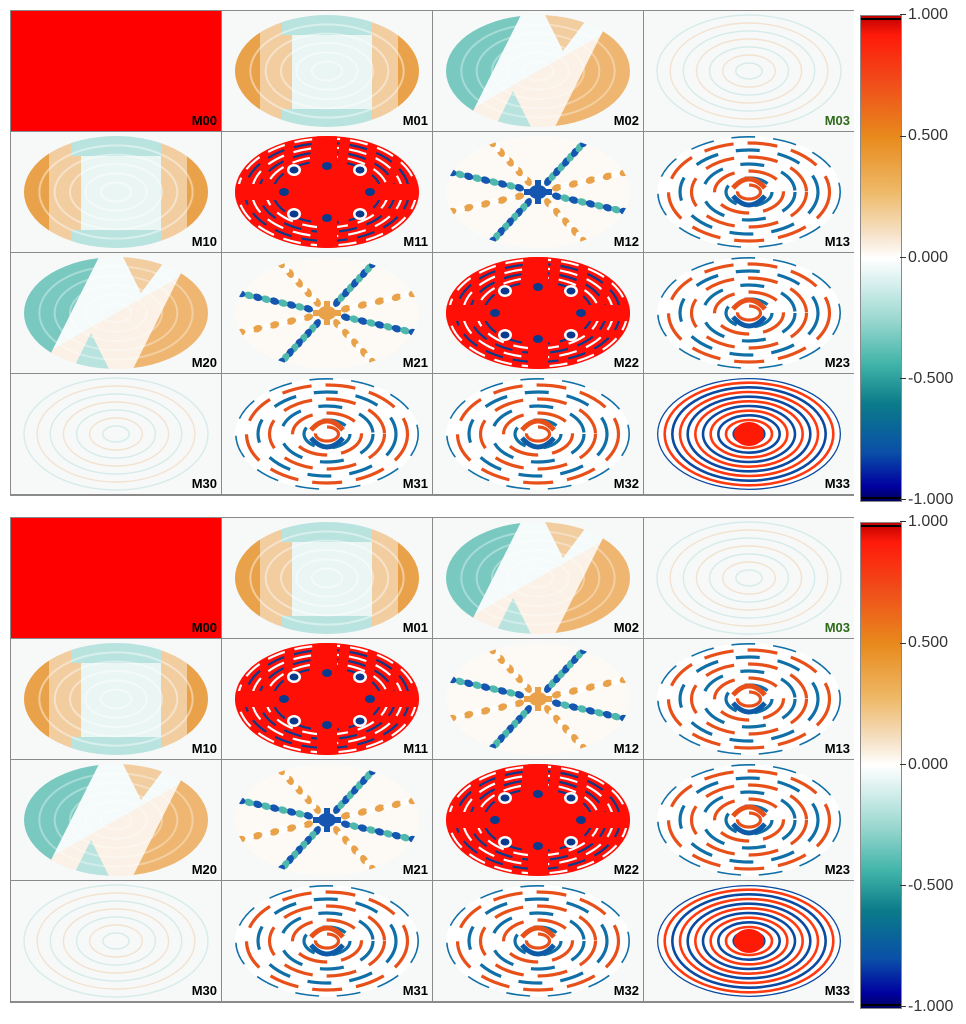  I want to click on colorbar-bottom, so click(881, 765).